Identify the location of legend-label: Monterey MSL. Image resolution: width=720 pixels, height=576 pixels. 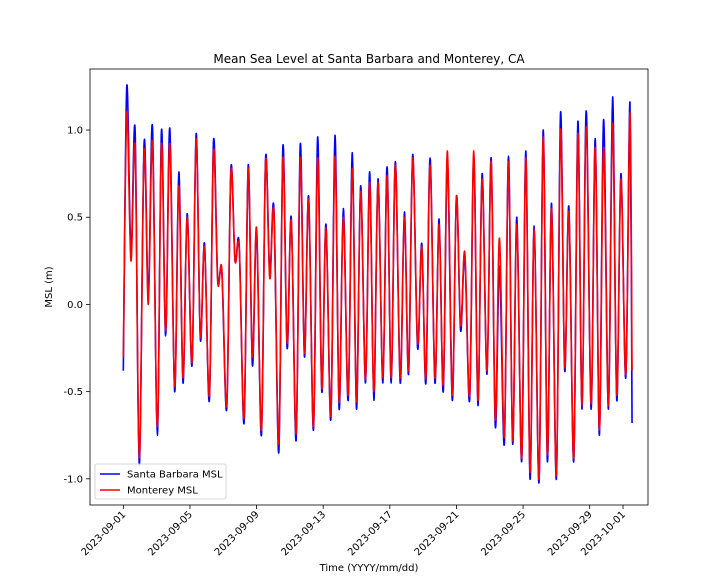
(162, 491).